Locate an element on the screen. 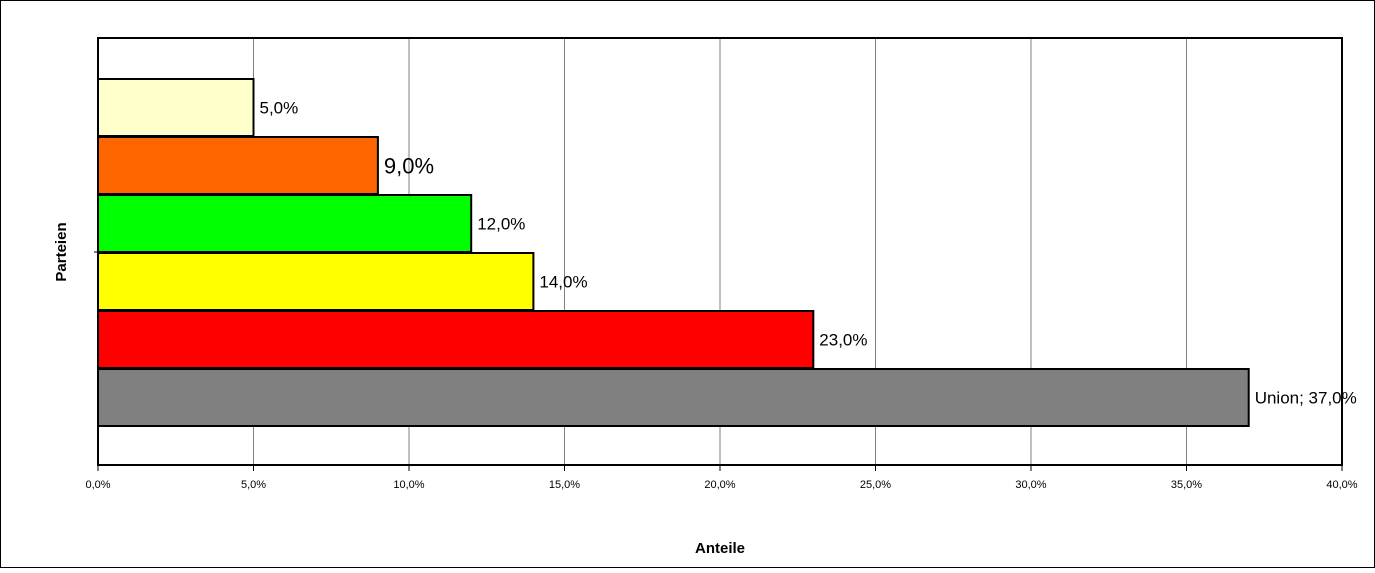  bar-data-label: 14,0% is located at coordinates (563, 282).